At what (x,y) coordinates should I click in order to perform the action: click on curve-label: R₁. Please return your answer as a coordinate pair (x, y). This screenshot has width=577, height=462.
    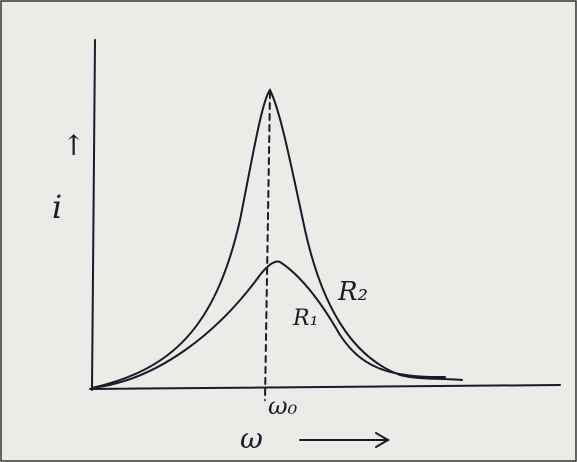
    Looking at the image, I should click on (305, 318).